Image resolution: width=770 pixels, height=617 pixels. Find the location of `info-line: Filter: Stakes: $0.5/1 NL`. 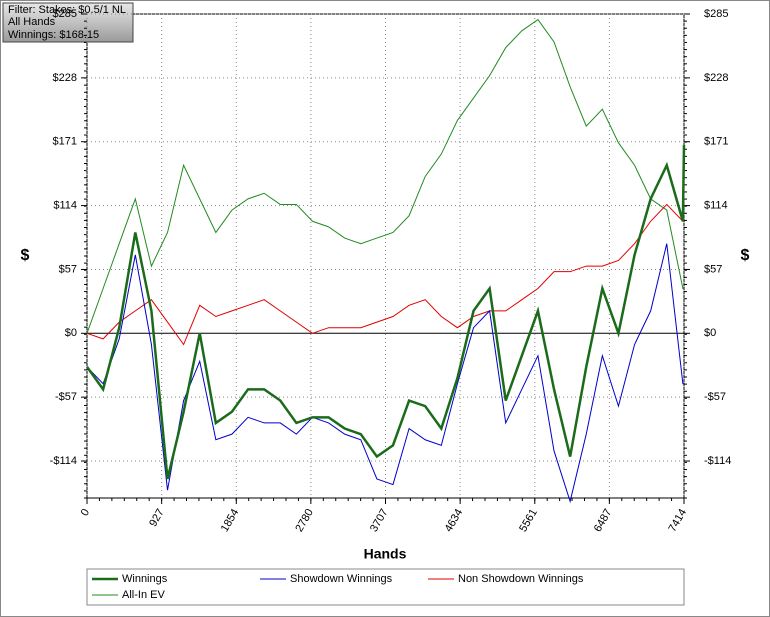

info-line: Filter: Stakes: $0.5/1 NL is located at coordinates (67, 10).